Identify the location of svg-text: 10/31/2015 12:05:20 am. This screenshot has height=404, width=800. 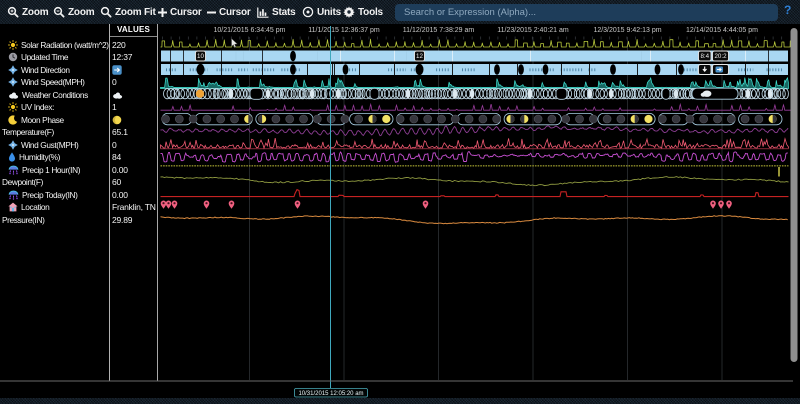
(330, 394).